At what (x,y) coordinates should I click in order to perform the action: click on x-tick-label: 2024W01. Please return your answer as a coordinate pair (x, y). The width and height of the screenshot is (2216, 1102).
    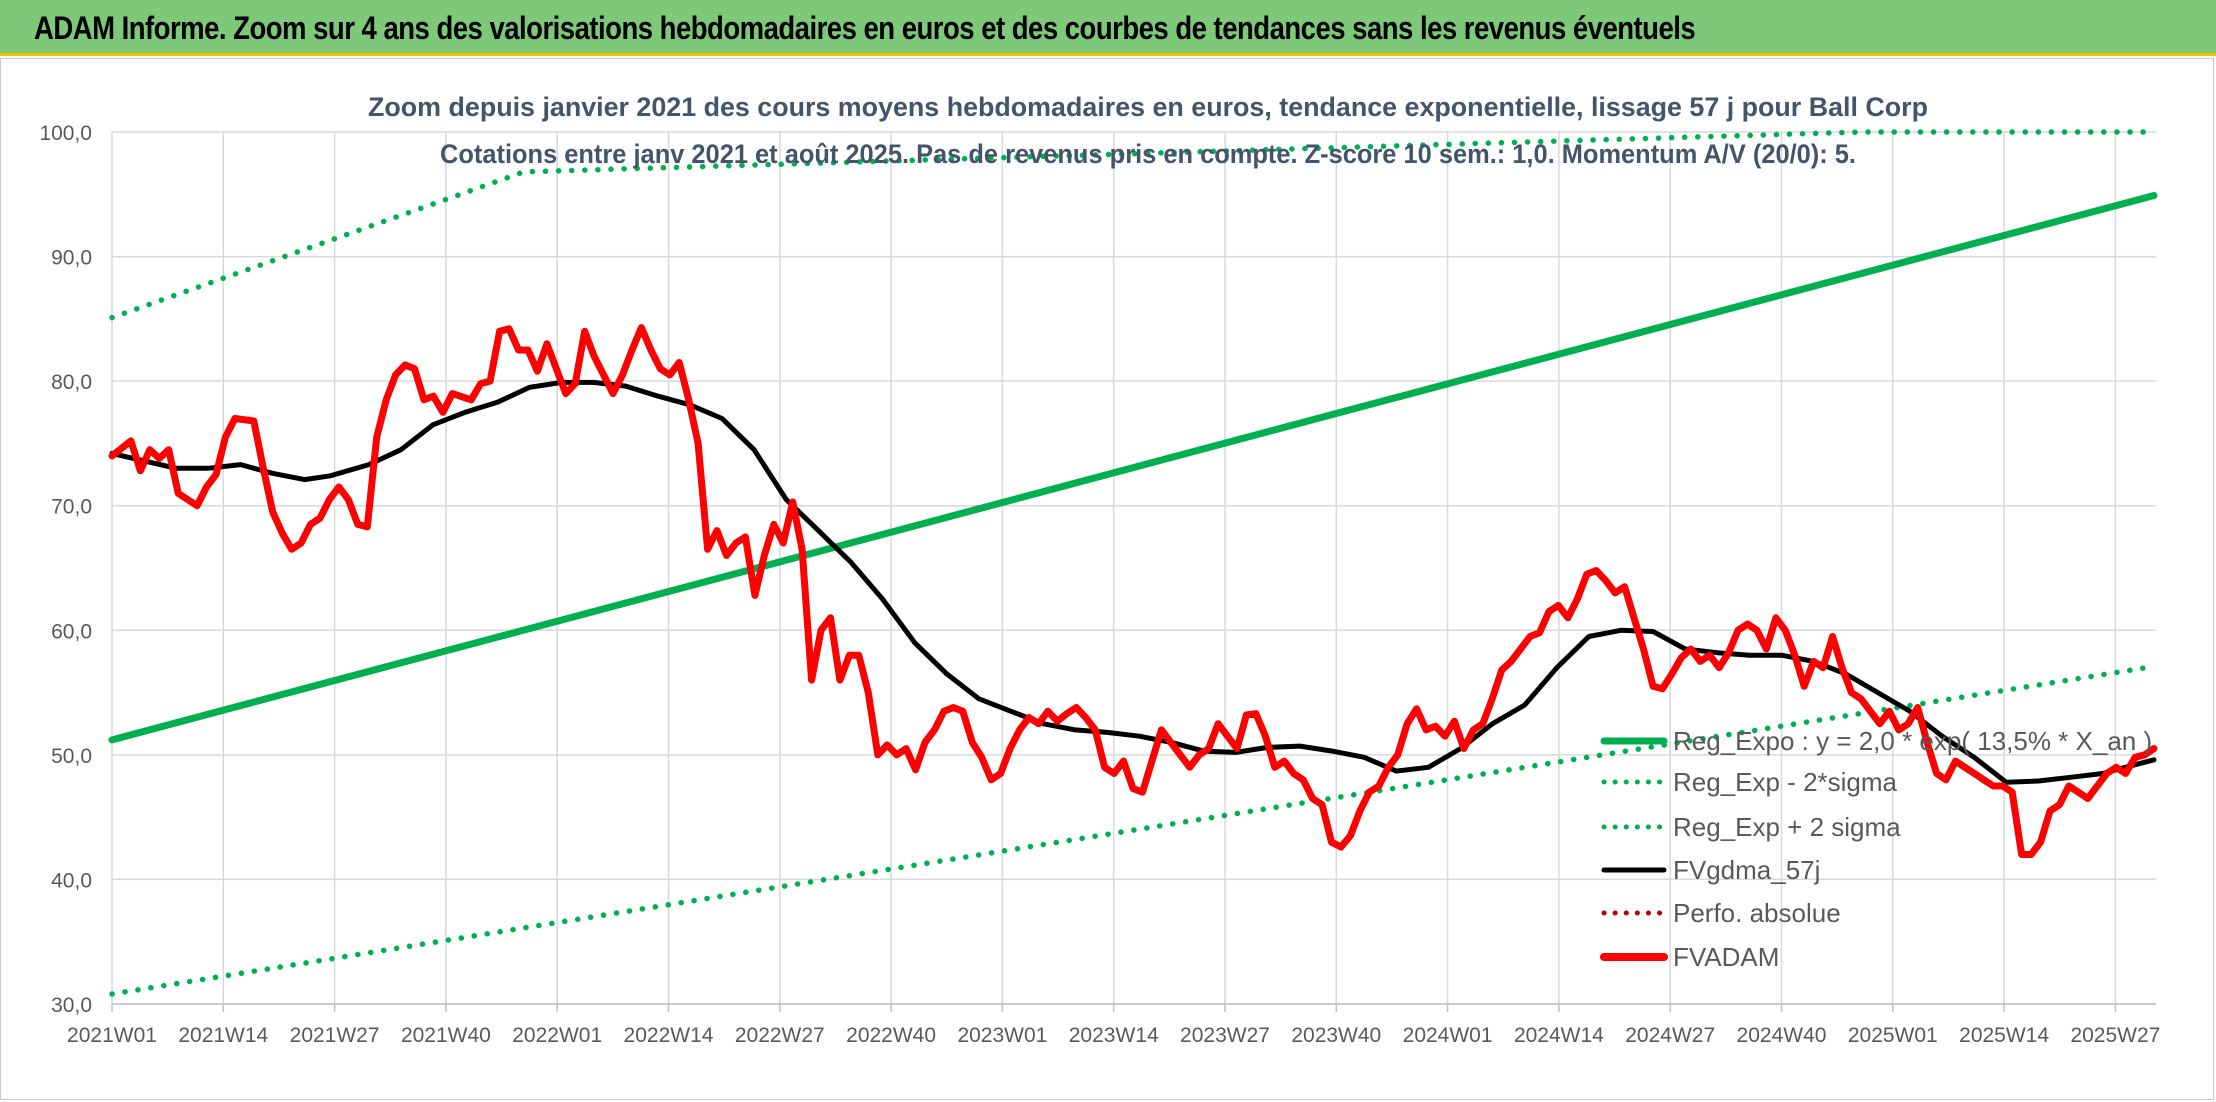
    Looking at the image, I should click on (1448, 1035).